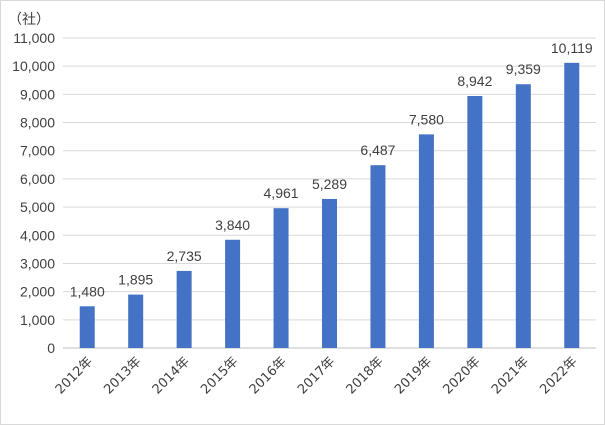  What do you see at coordinates (37, 207) in the screenshot?
I see `y-tick-label: 5,000` at bounding box center [37, 207].